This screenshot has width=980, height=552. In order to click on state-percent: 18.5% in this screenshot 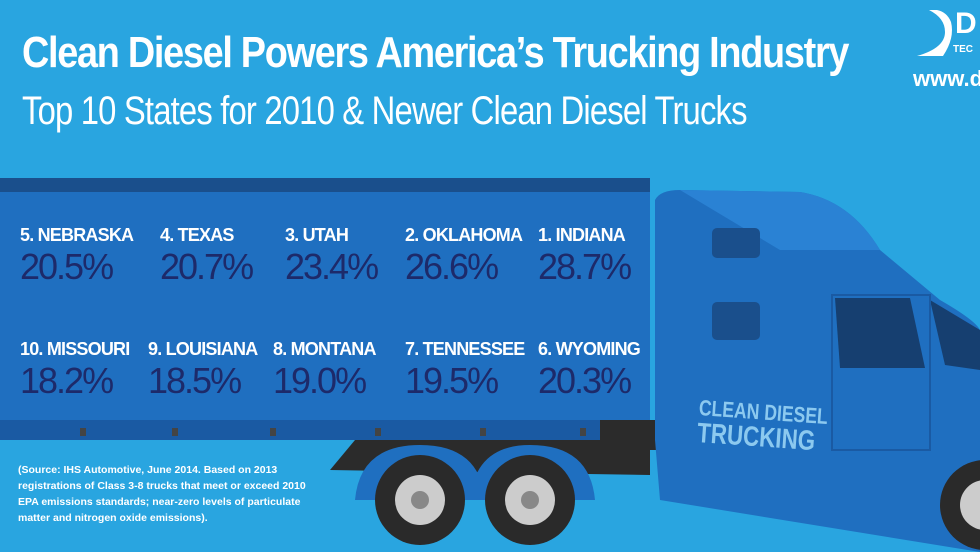, I will do `click(195, 380)`.